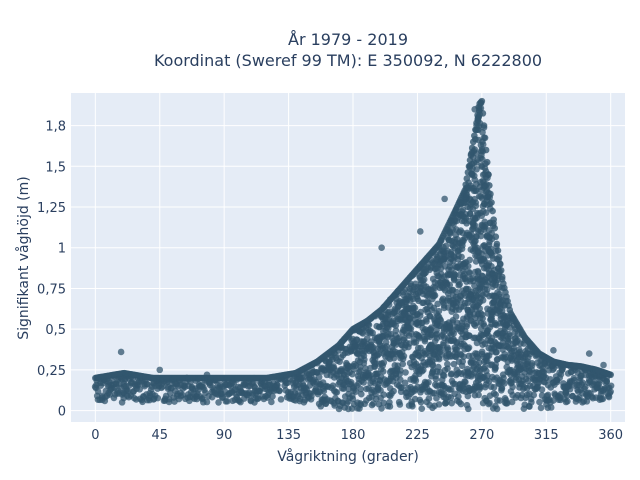 Image resolution: width=640 pixels, height=480 pixels. What do you see at coordinates (610, 435) in the screenshot?
I see `x-tick-label: 360` at bounding box center [610, 435].